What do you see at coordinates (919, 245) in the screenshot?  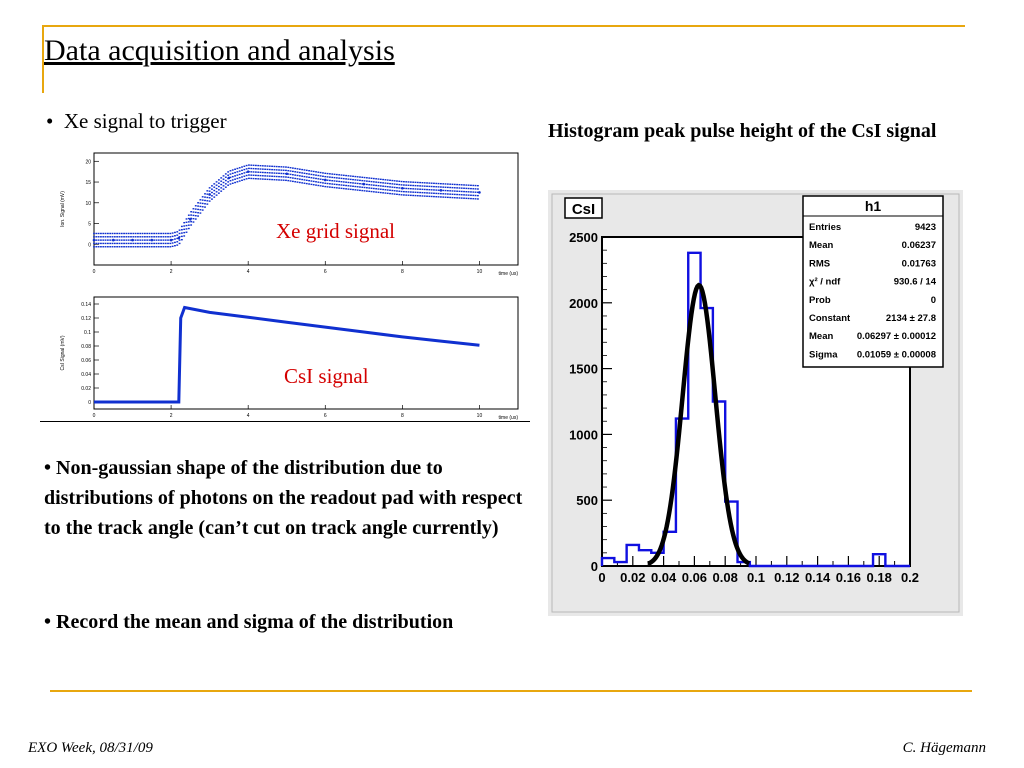 I see `stats-row-value: 0.06237` at bounding box center [919, 245].